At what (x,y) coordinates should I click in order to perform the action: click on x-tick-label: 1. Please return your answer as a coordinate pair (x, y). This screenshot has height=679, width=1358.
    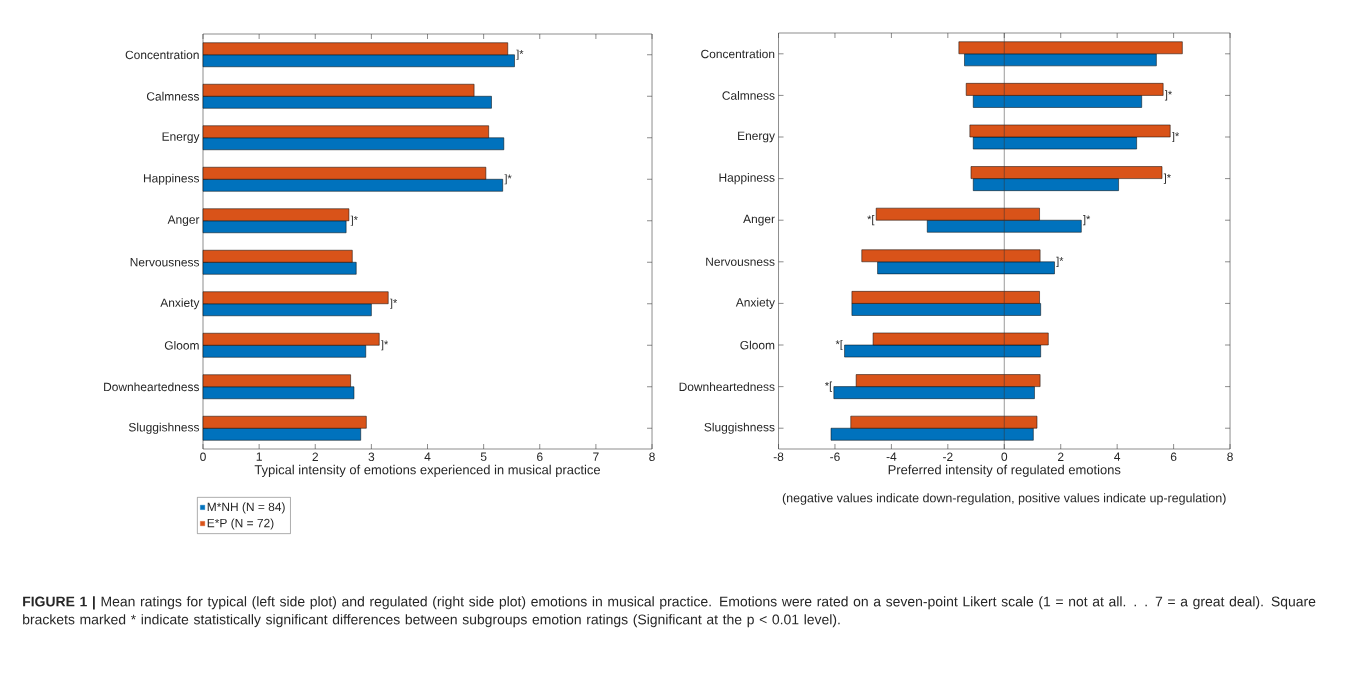
    Looking at the image, I should click on (259, 456).